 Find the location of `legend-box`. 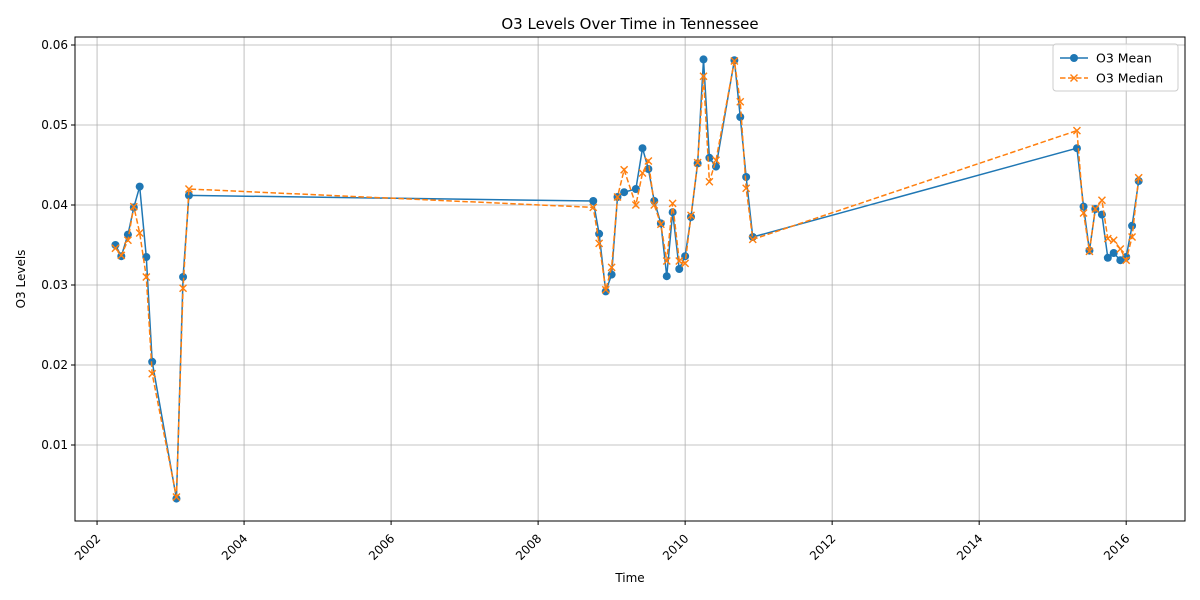

legend-box is located at coordinates (1115, 67).